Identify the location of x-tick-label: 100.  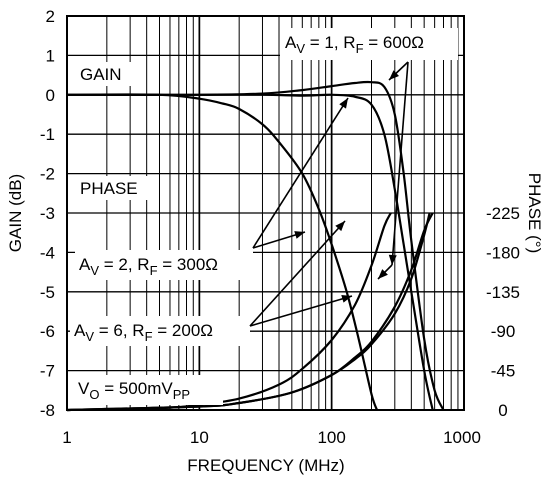
(331, 437).